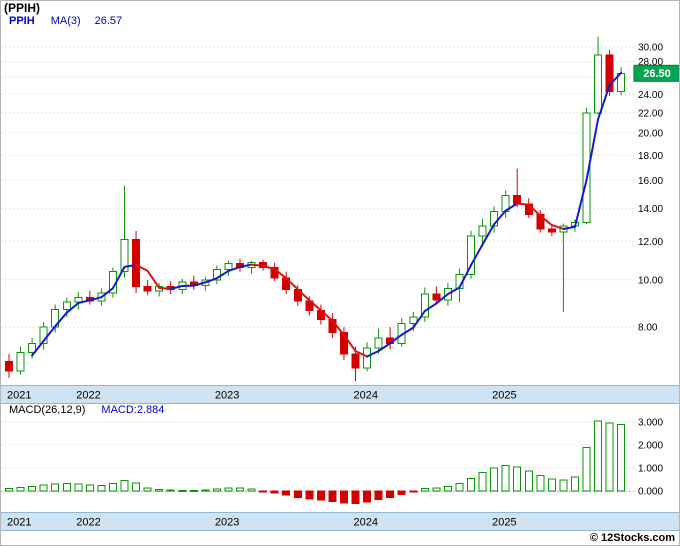 This screenshot has width=680, height=546. Describe the element at coordinates (650, 469) in the screenshot. I see `macd-tick-label: 1.000` at that location.